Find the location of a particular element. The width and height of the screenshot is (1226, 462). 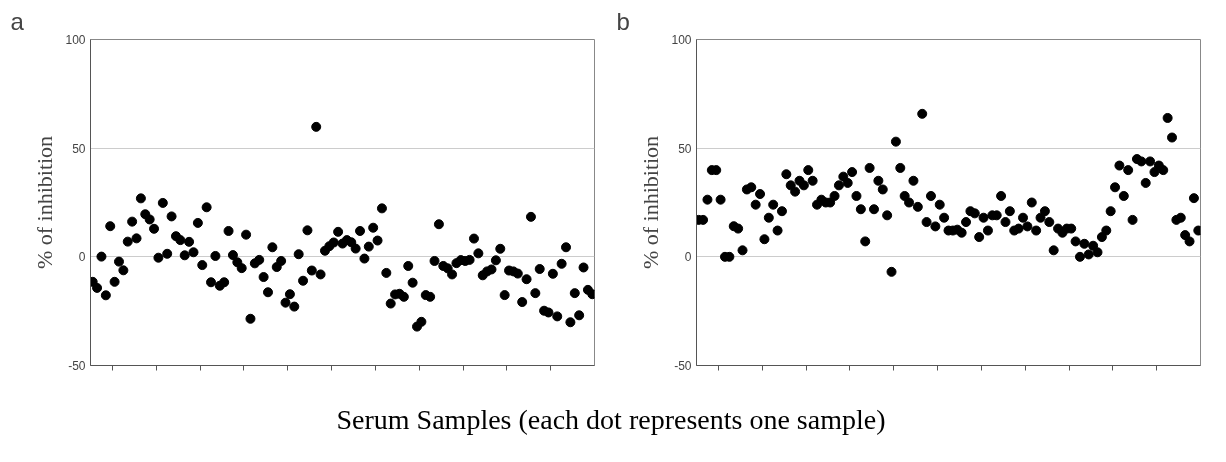

chart-title: b is located at coordinates (623, 21).